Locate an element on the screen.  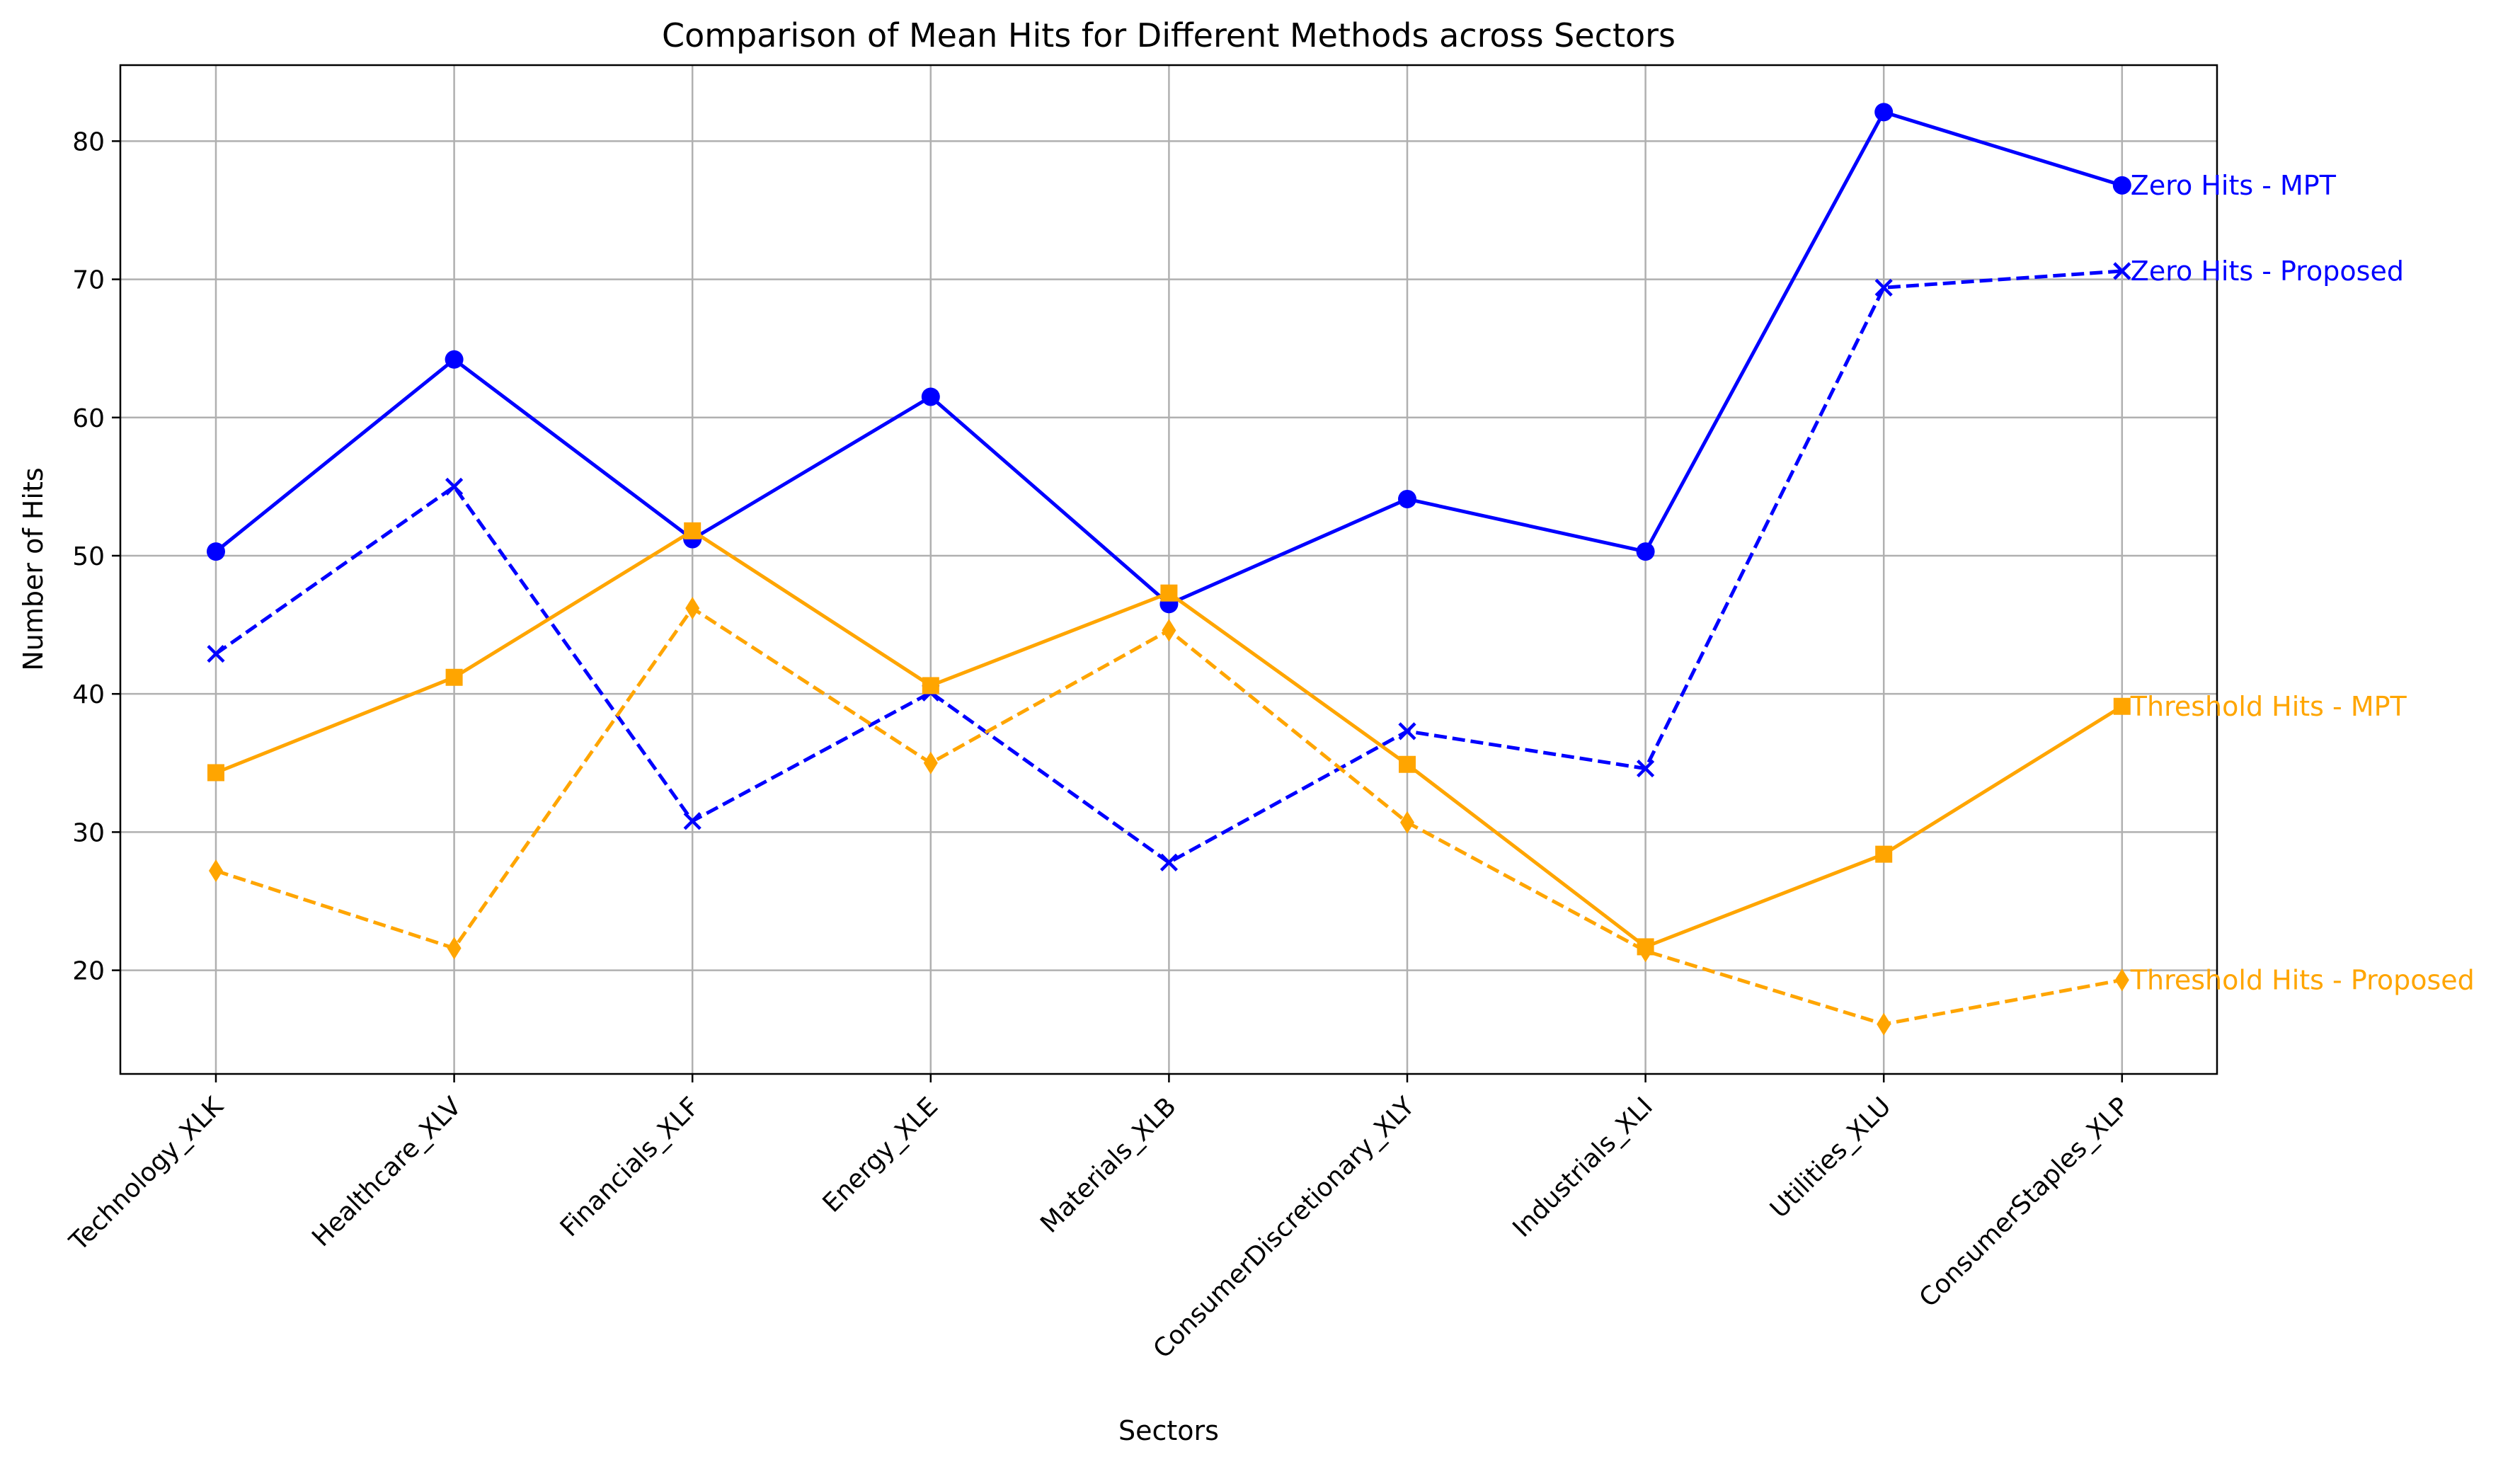
series-label: Threshold Hits - Proposed is located at coordinates (2302, 979).